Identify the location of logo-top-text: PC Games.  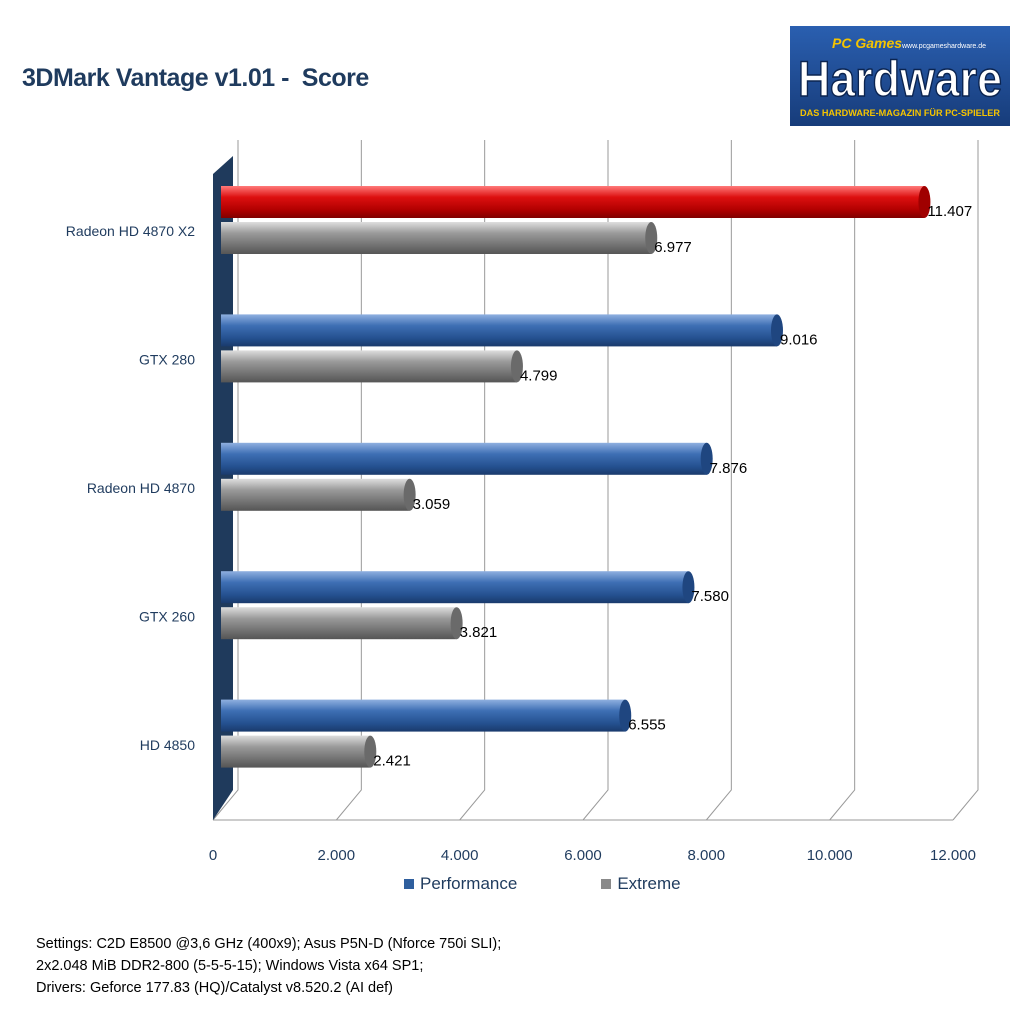
(867, 43).